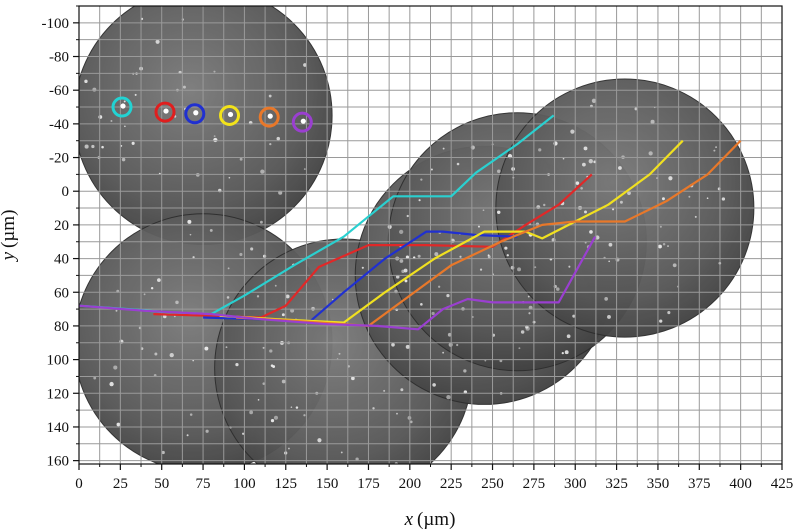 The width and height of the screenshot is (800, 530). Describe the element at coordinates (9, 236) in the screenshot. I see `y-axis-title: y (µm)` at that location.